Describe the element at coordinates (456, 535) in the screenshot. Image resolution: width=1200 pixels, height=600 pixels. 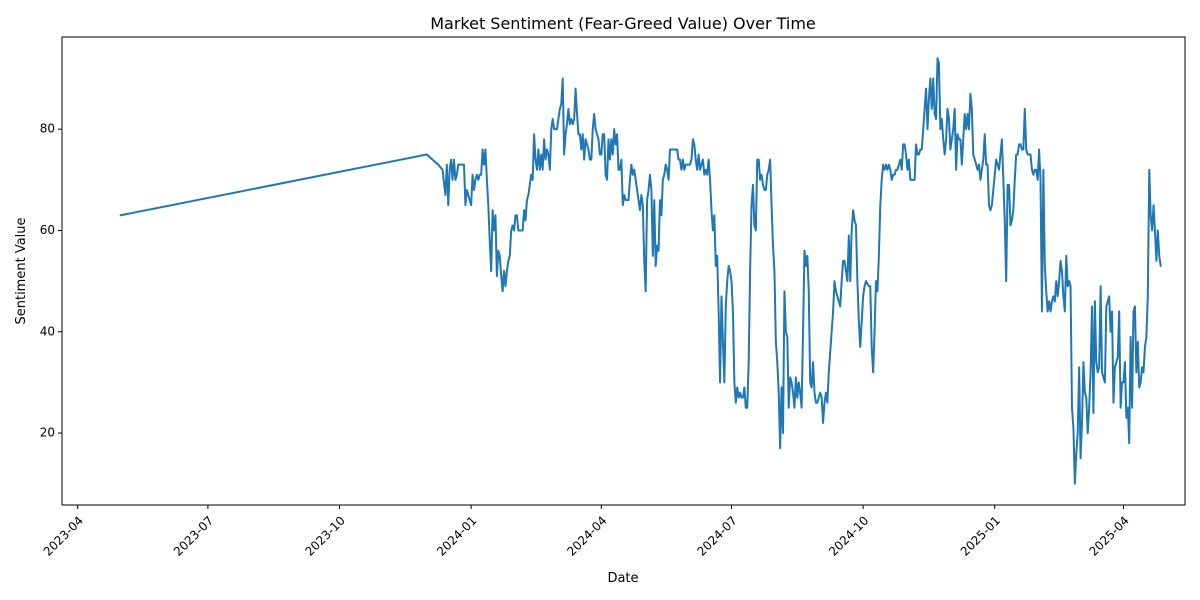
I see `x-tick-label: 2024-01` at that location.